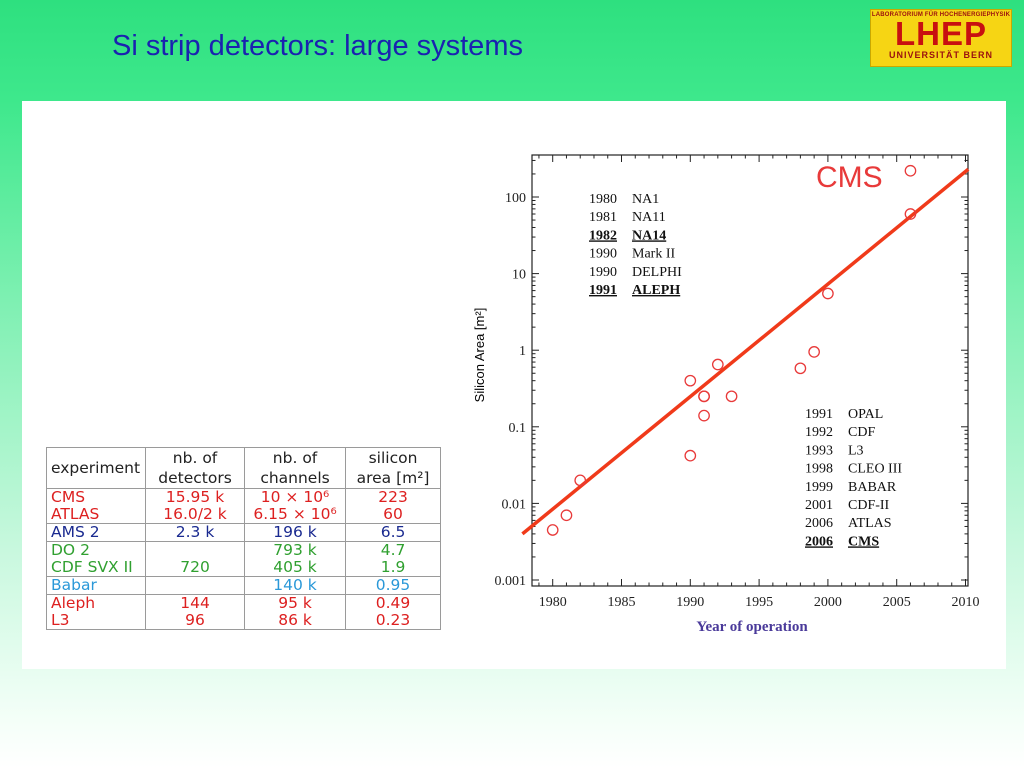  Describe the element at coordinates (861, 432) in the screenshot. I see `legend-right-experiment: CDF` at that location.